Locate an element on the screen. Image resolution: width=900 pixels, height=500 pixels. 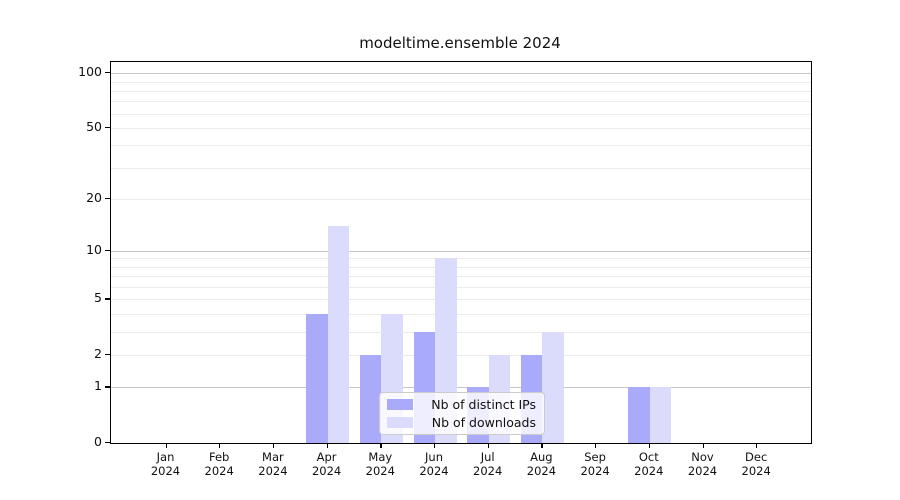
x-tick-mark-jun-2024 is located at coordinates (435, 445).